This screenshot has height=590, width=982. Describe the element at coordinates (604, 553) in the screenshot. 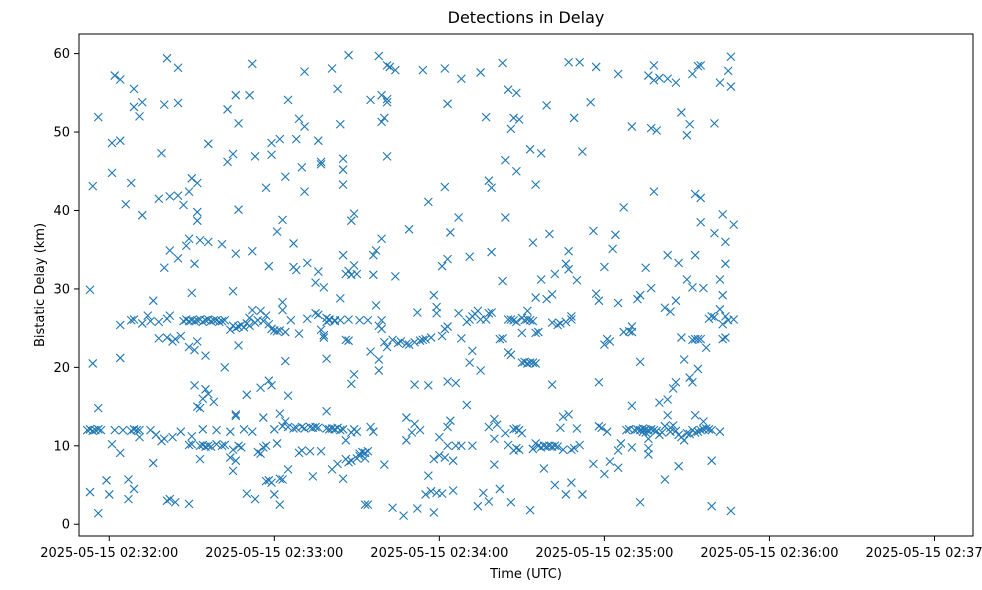

I see `x-tick-label: 2025-05-15 02:35:00` at that location.